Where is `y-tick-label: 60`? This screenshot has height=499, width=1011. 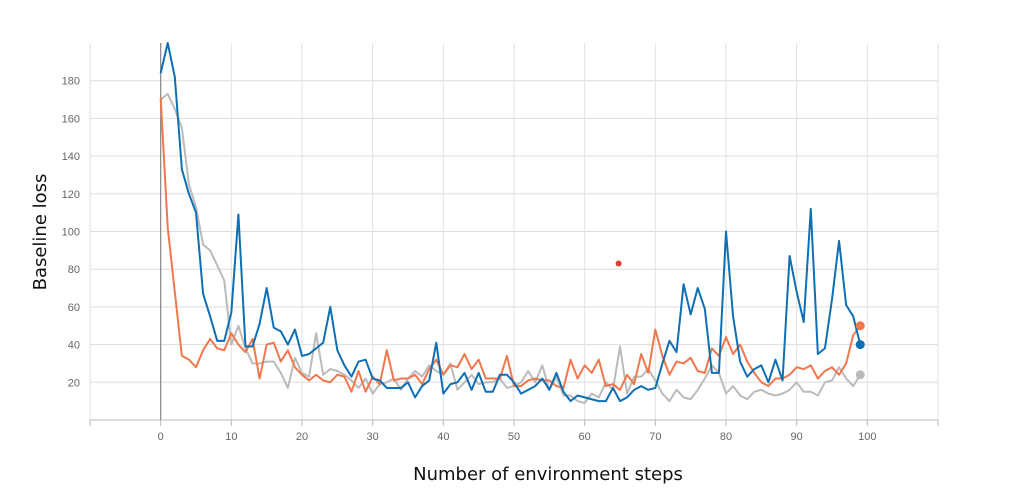 y-tick-label: 60 is located at coordinates (74, 308).